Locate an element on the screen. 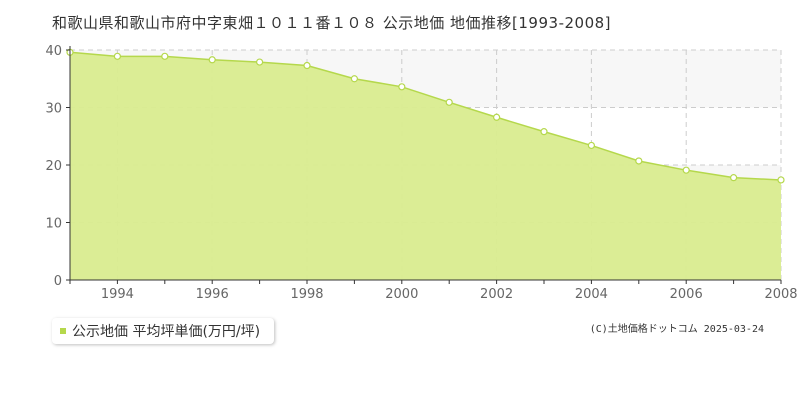 The width and height of the screenshot is (800, 400). x-tick-label: 2004 is located at coordinates (591, 294).